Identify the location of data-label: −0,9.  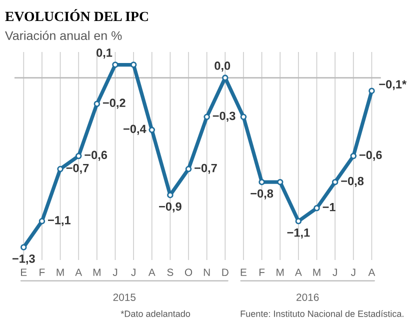
(170, 207).